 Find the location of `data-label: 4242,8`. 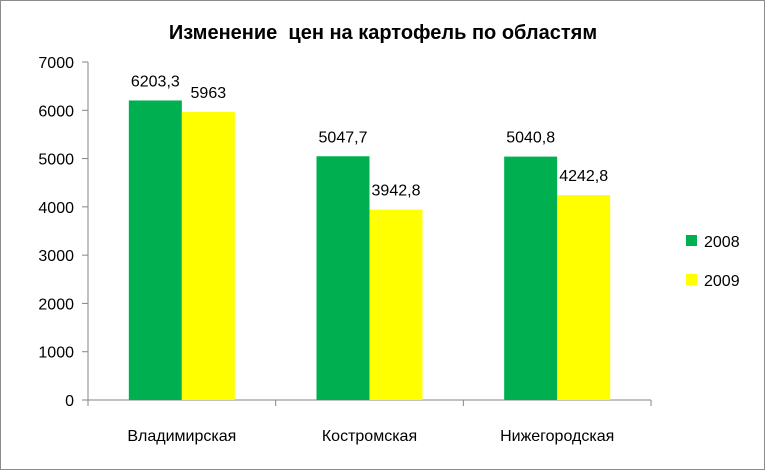

data-label: 4242,8 is located at coordinates (583, 176).